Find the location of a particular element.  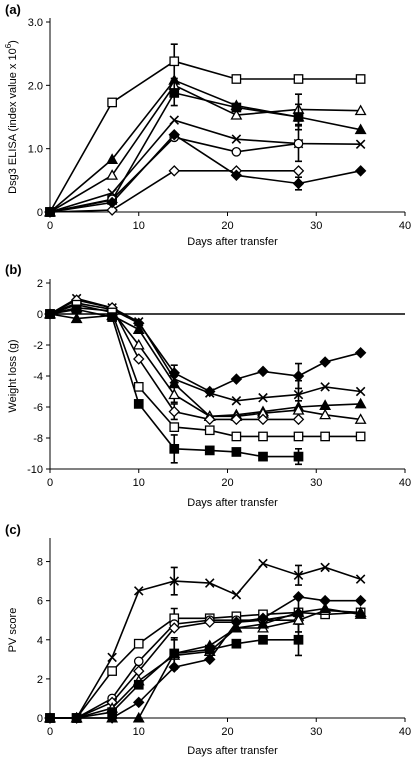

y-tick-label: 4 is located at coordinates (40, 641).